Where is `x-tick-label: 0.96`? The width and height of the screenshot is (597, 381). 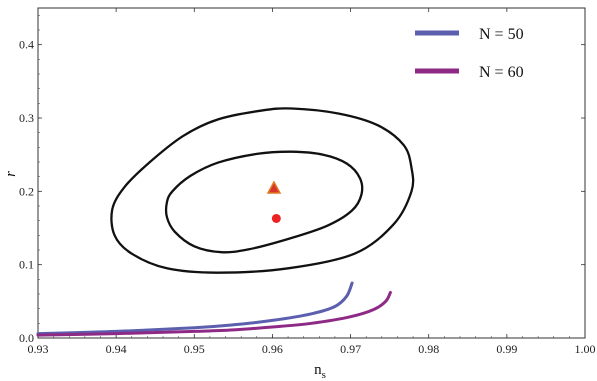 x-tick-label: 0.96 is located at coordinates (272, 349).